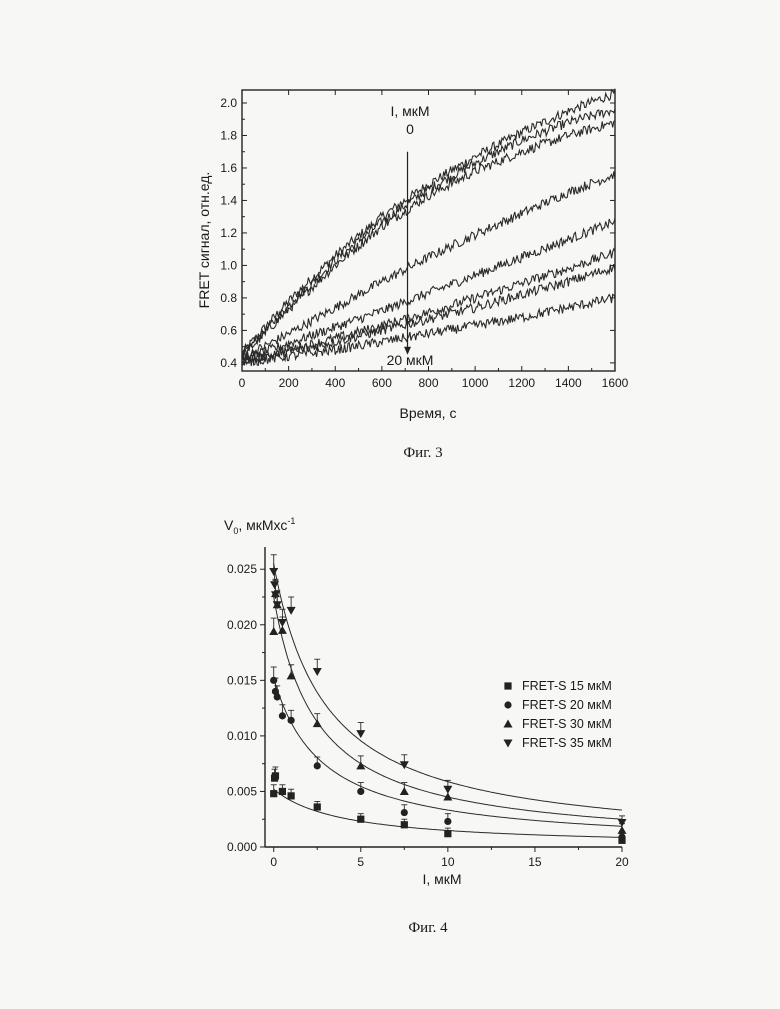 This screenshot has height=1009, width=780. Describe the element at coordinates (228, 168) in the screenshot. I see `fig3-y-tick-label: 1.6` at that location.